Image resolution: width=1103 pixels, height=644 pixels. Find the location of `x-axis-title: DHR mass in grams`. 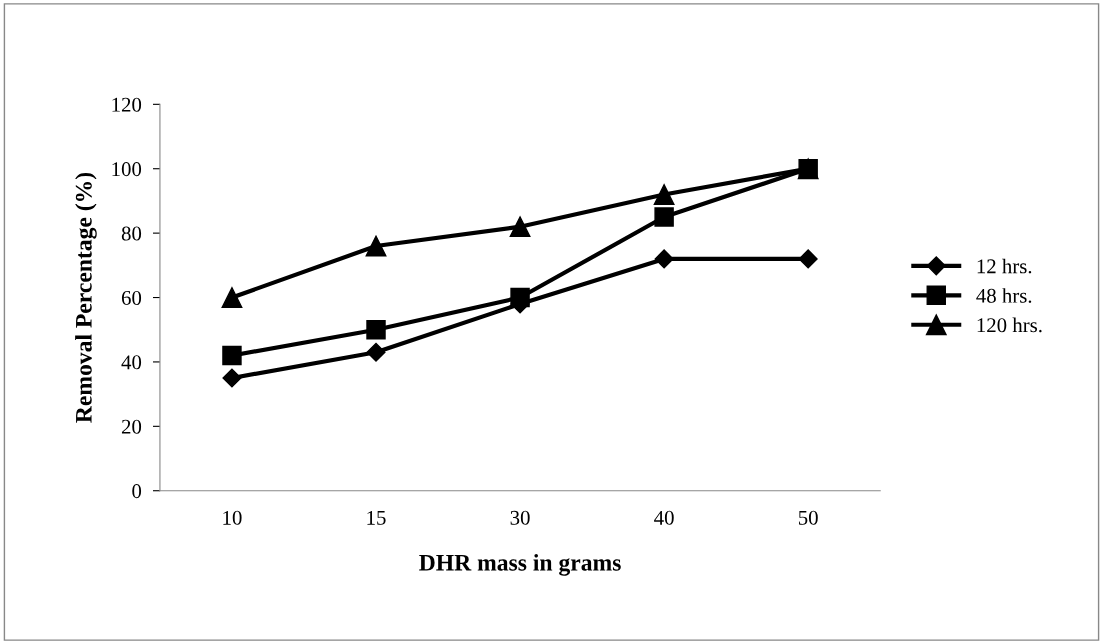

x-axis-title: DHR mass in grams is located at coordinates (520, 565).